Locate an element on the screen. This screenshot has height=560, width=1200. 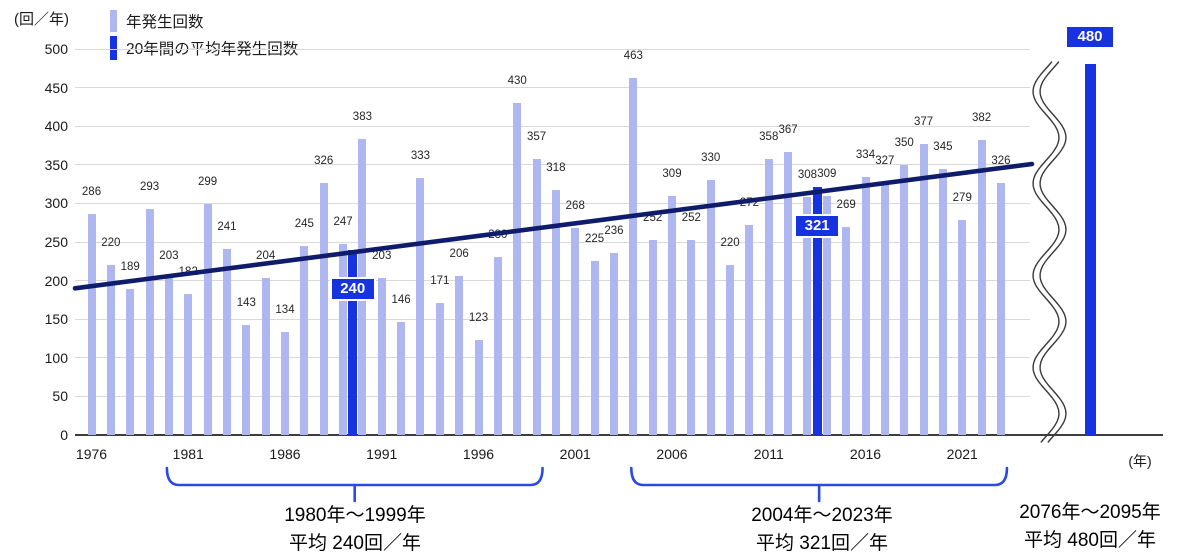
bar-2017 is located at coordinates (884, 308).